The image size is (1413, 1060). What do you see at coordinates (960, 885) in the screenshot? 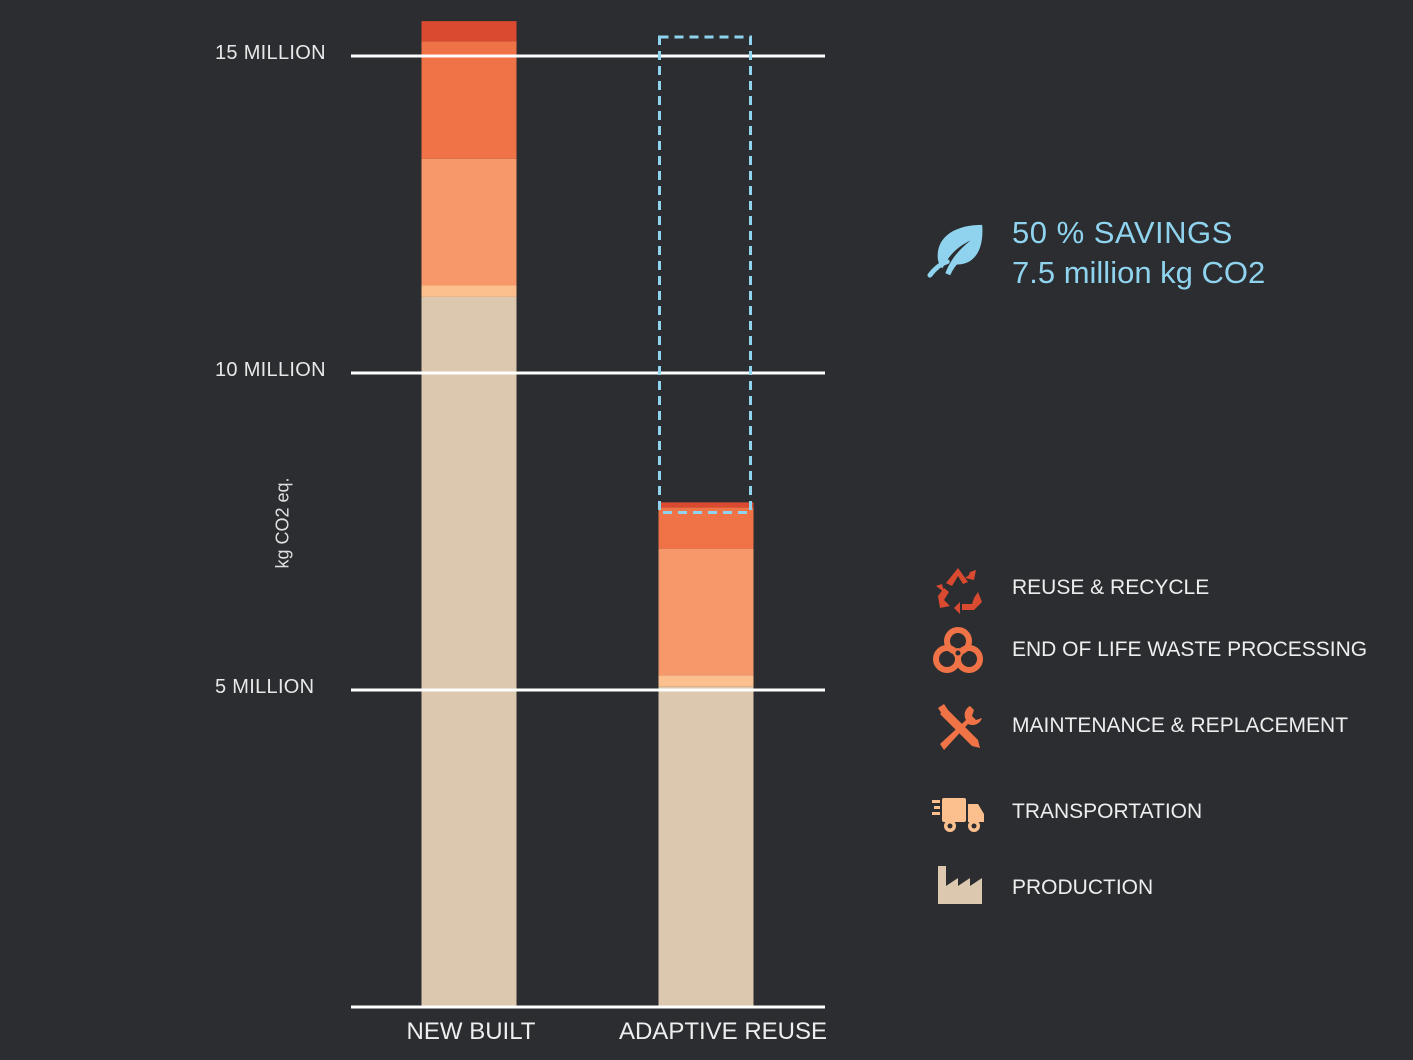
I see `factory-icon` at bounding box center [960, 885].